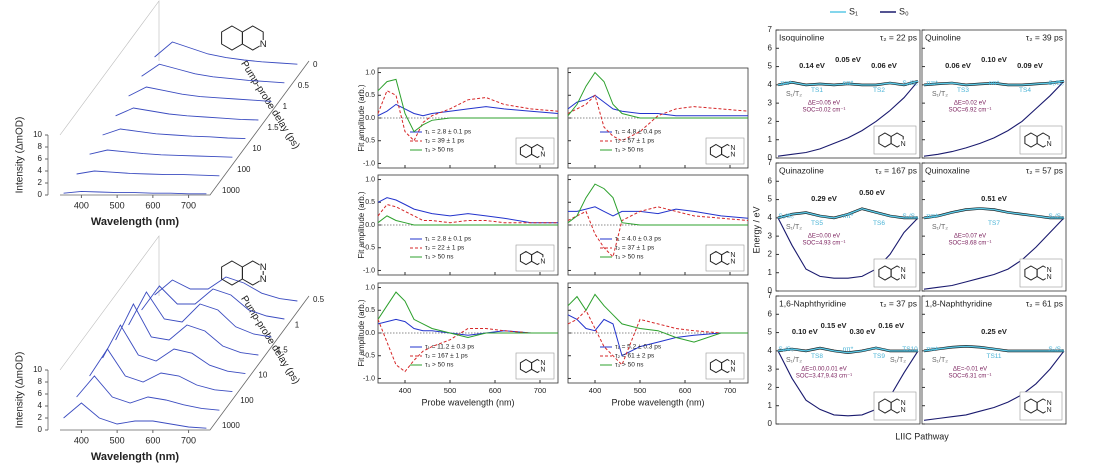  I want to click on barrier-label: 0.14 eV, so click(812, 65).